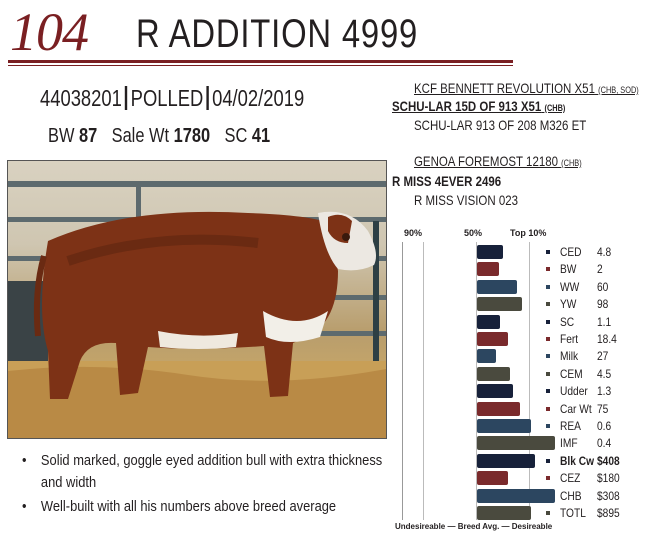 The image size is (650, 546). Describe the element at coordinates (498, 161) in the screenshot. I see `pedigree-dam-sire: GENOA FOREMOST 12180 (CHB)` at that location.